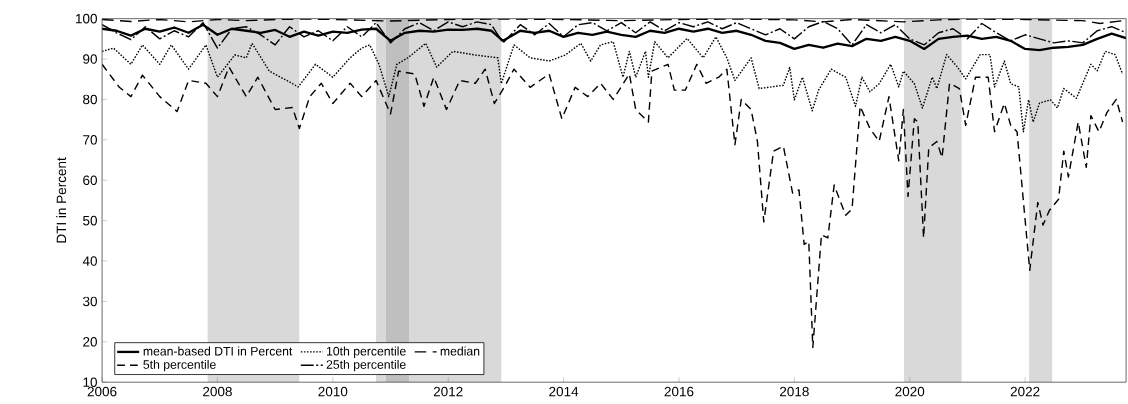  I want to click on y-tick-label: 30, so click(89, 301).